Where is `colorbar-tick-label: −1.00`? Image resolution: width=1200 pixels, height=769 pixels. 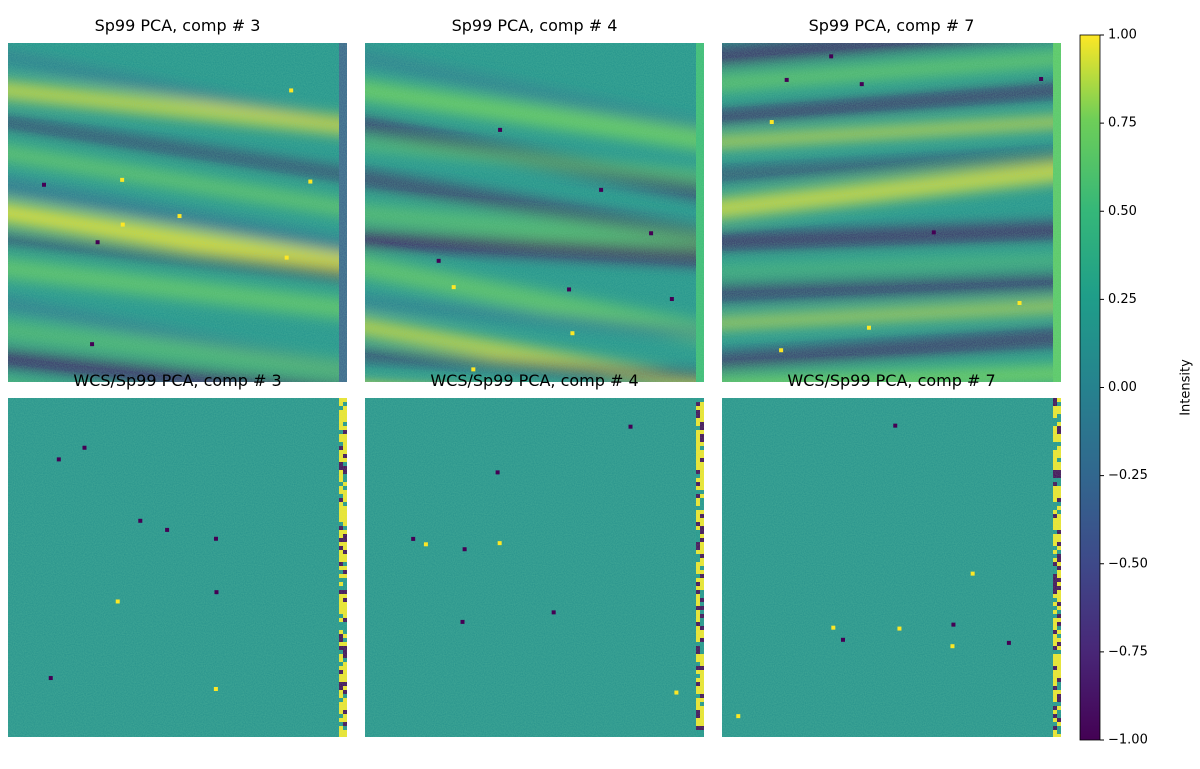 colorbar-tick-label: −1.00 is located at coordinates (1128, 740).